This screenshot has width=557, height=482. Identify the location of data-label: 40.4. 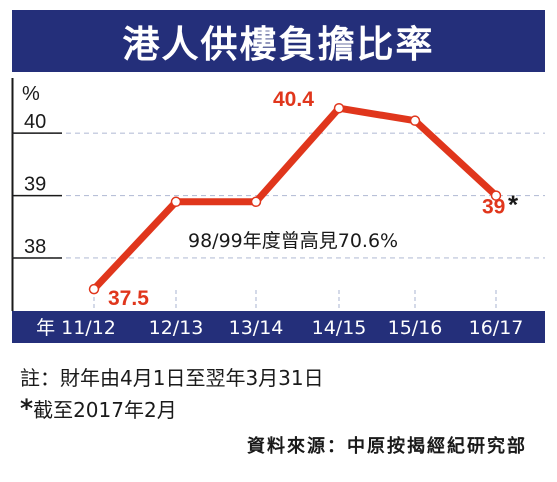
(293, 99).